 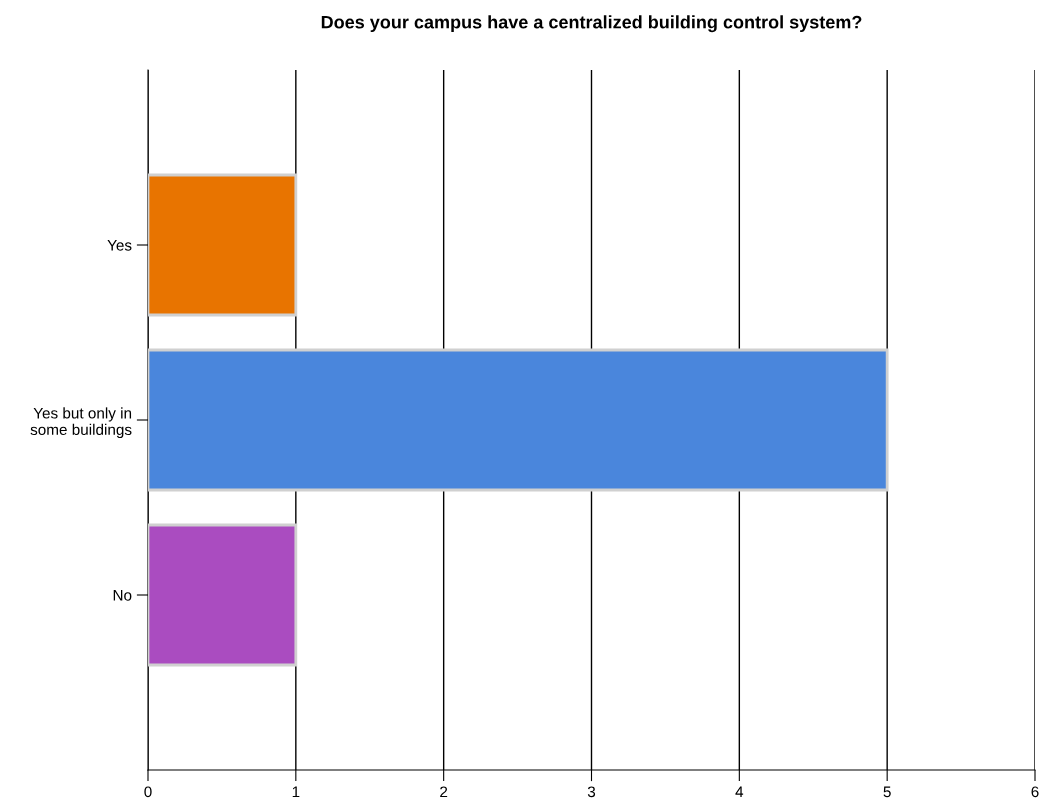 What do you see at coordinates (1035, 792) in the screenshot?
I see `x-tick-label: 6` at bounding box center [1035, 792].